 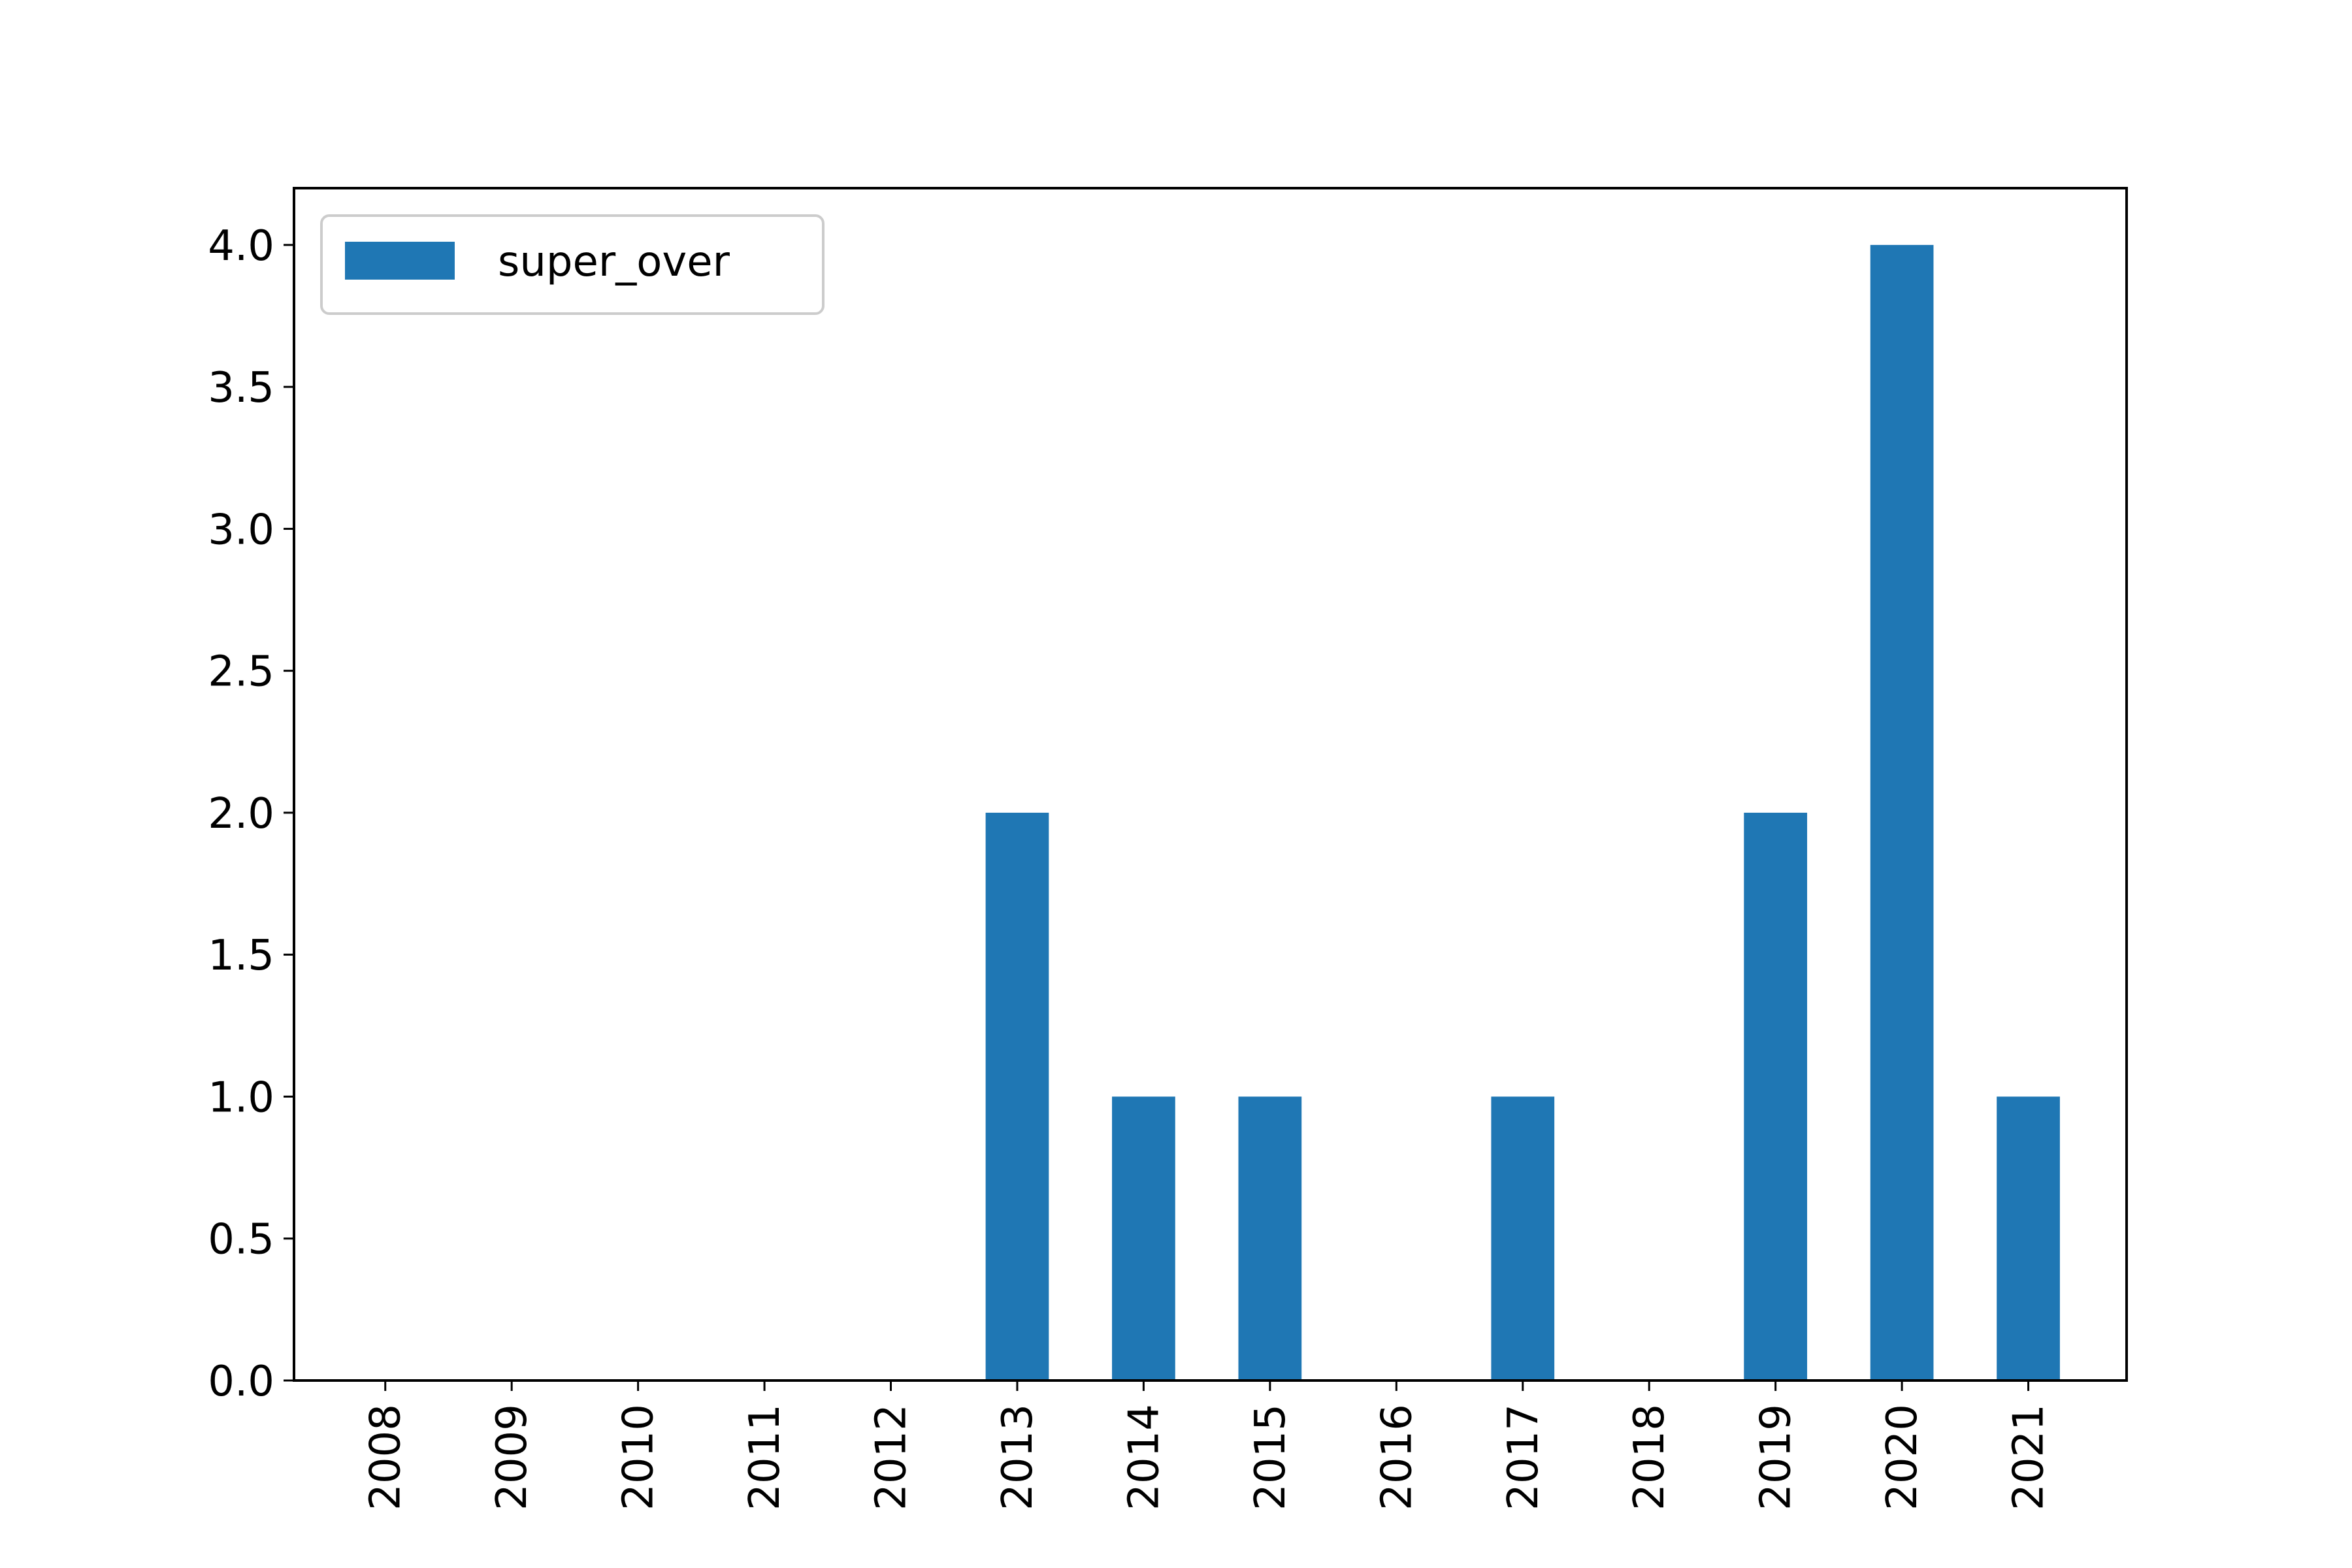 I want to click on x-tick-label-2010: 2010, so click(x=639, y=1457).